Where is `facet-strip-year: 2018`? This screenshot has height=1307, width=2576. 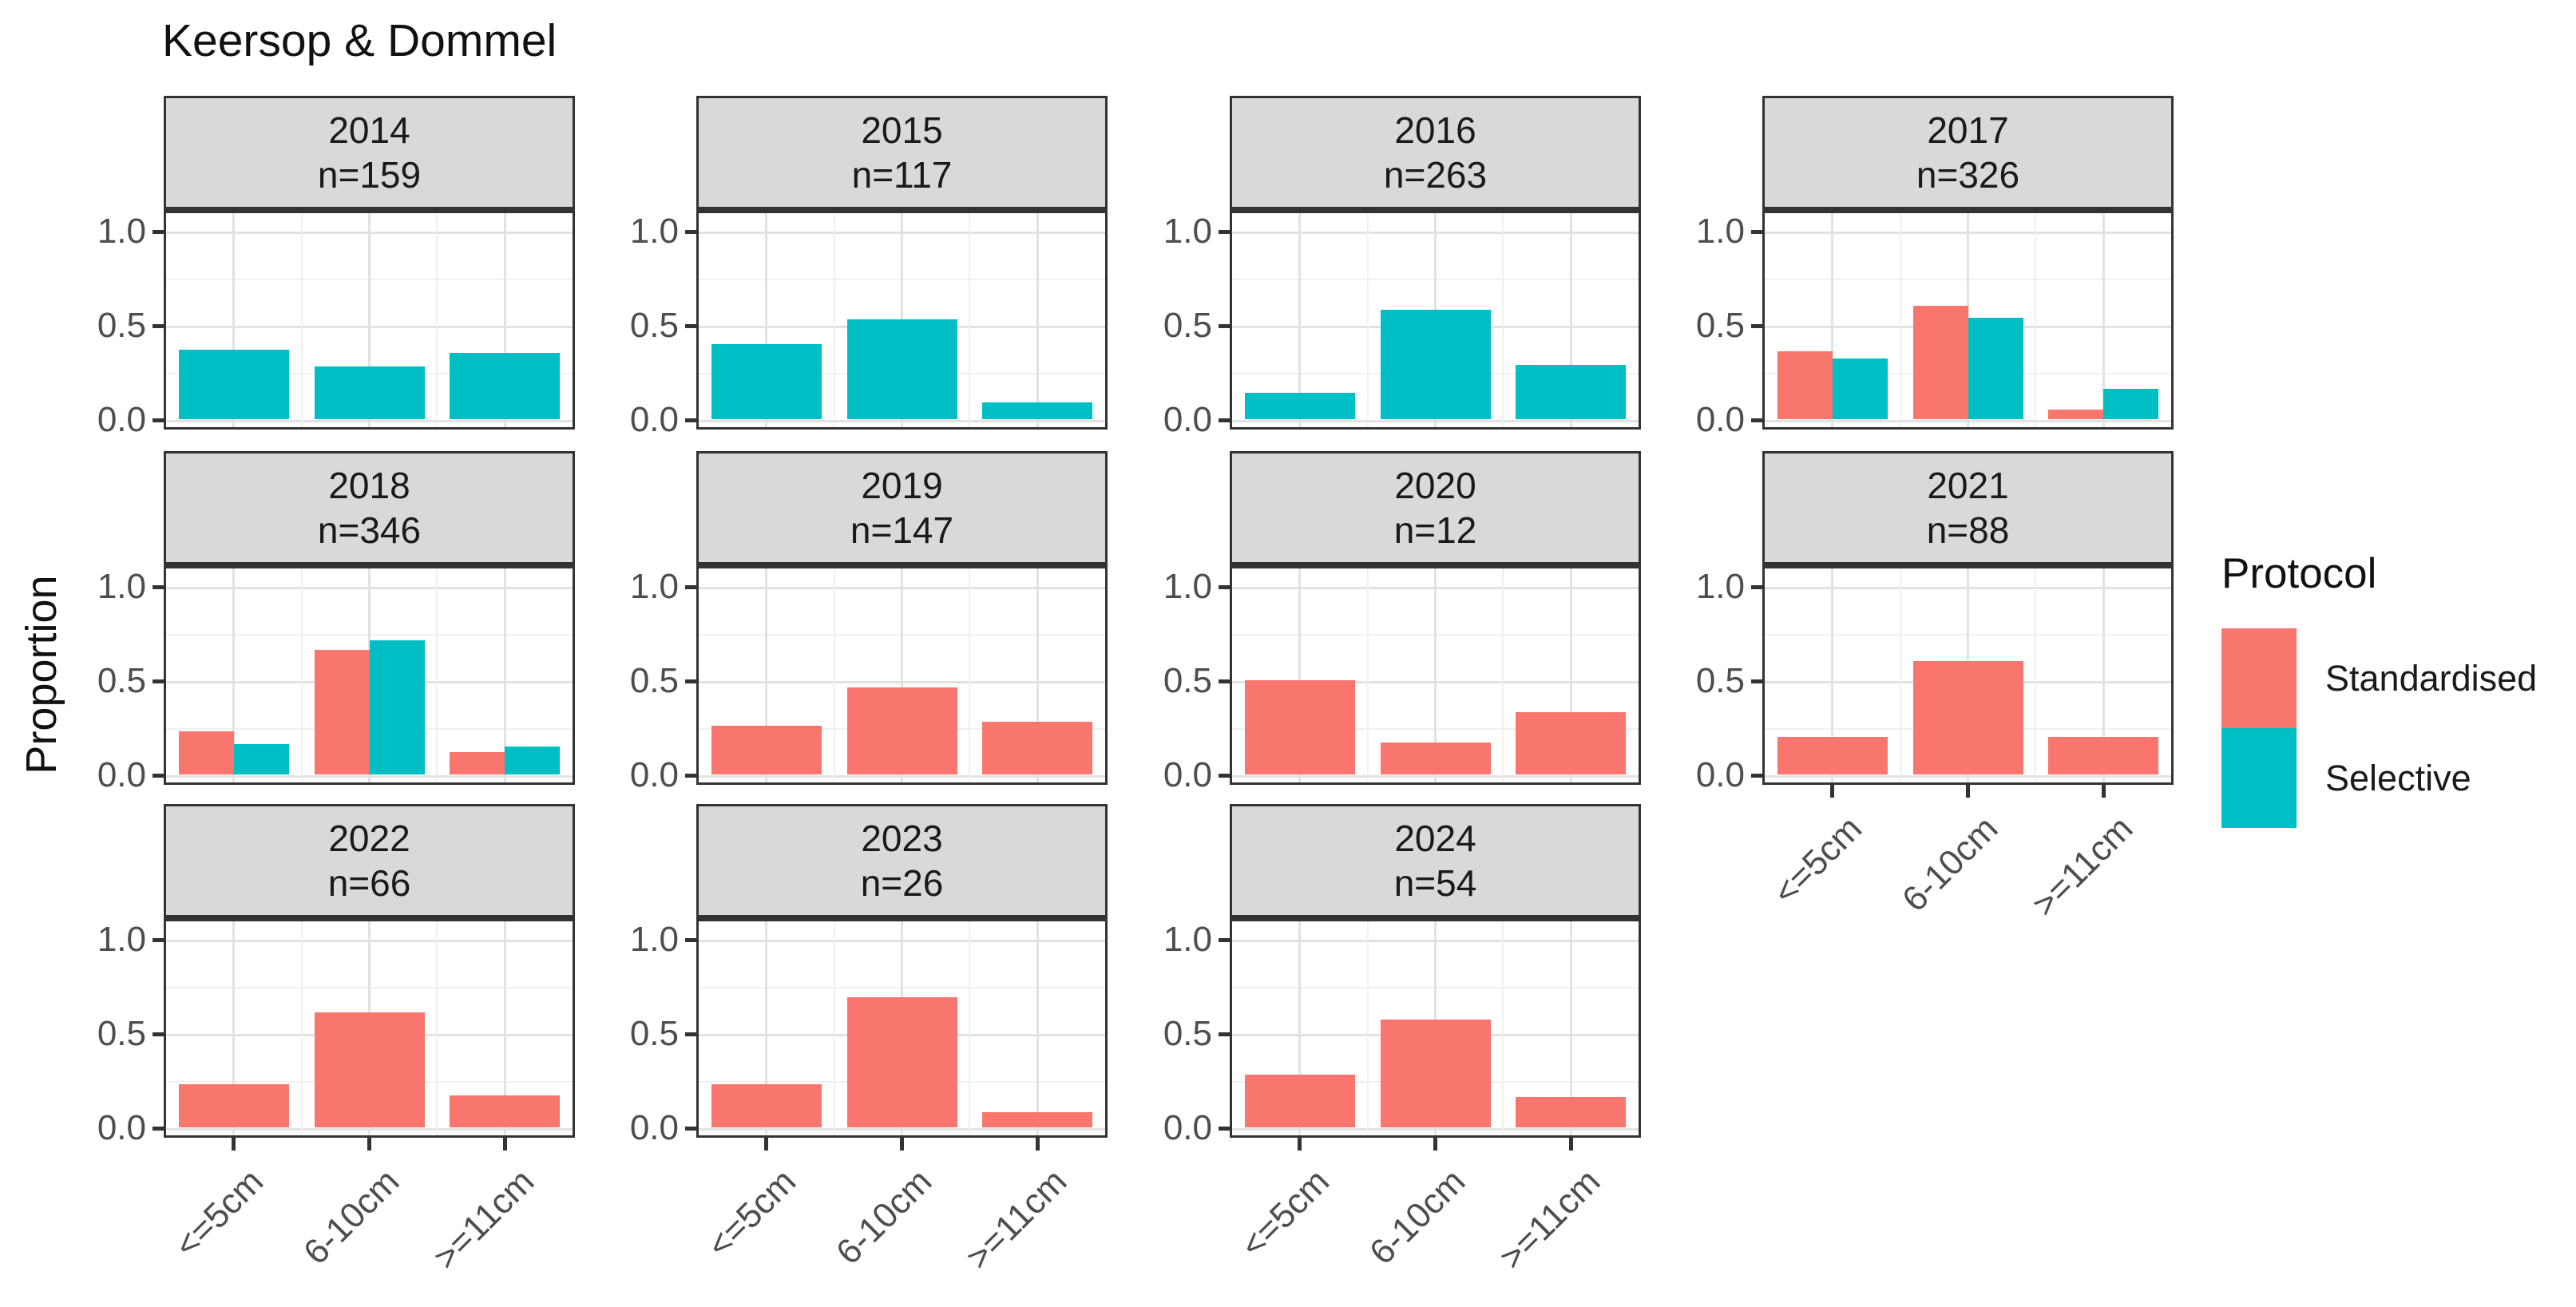
facet-strip-year: 2018 is located at coordinates (369, 486).